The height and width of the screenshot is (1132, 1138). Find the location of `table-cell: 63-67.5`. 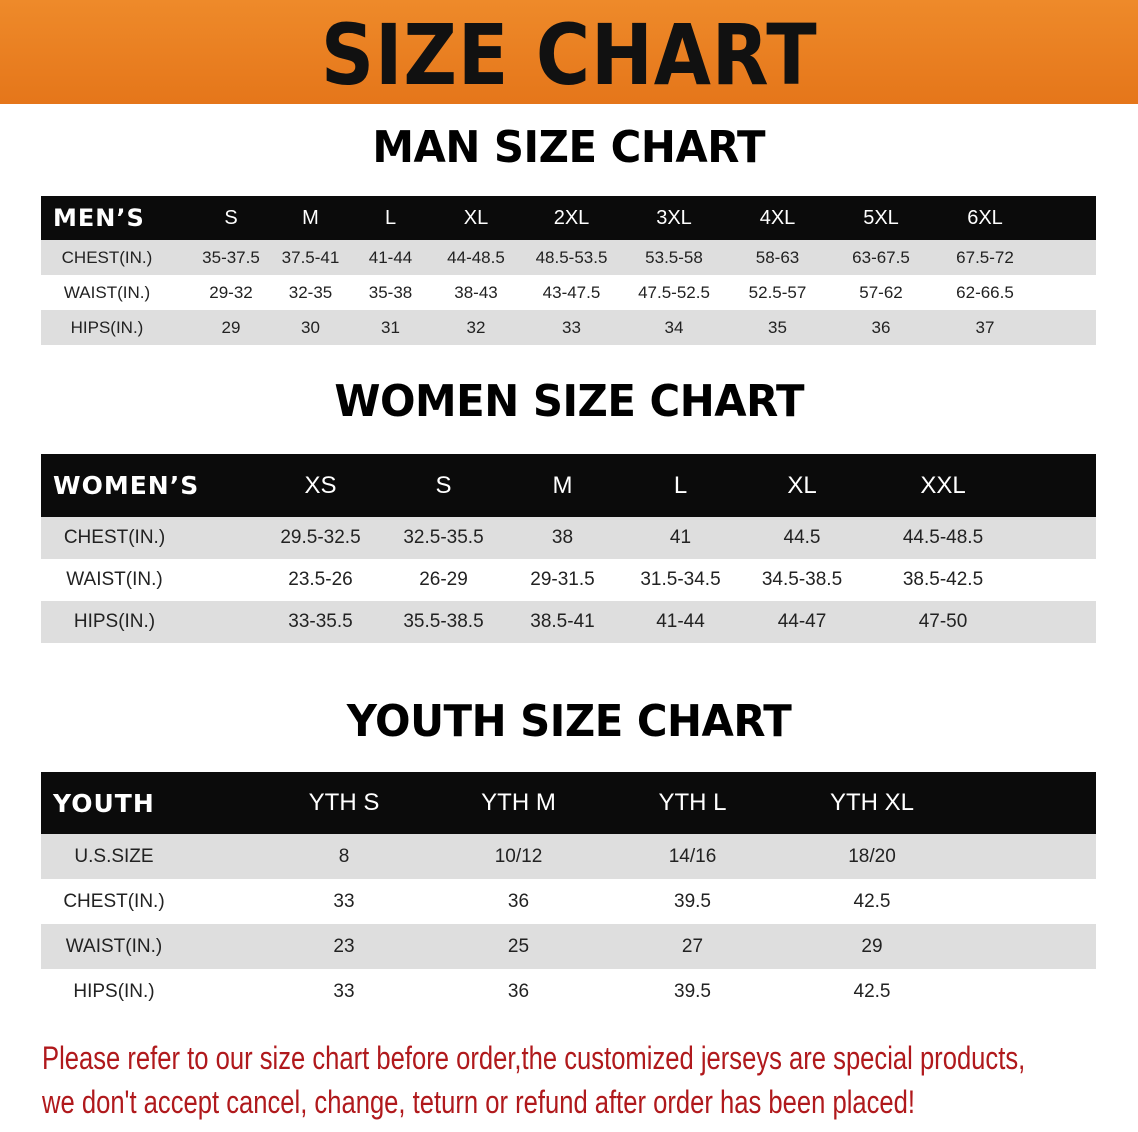

table-cell: 63-67.5 is located at coordinates (881, 257).